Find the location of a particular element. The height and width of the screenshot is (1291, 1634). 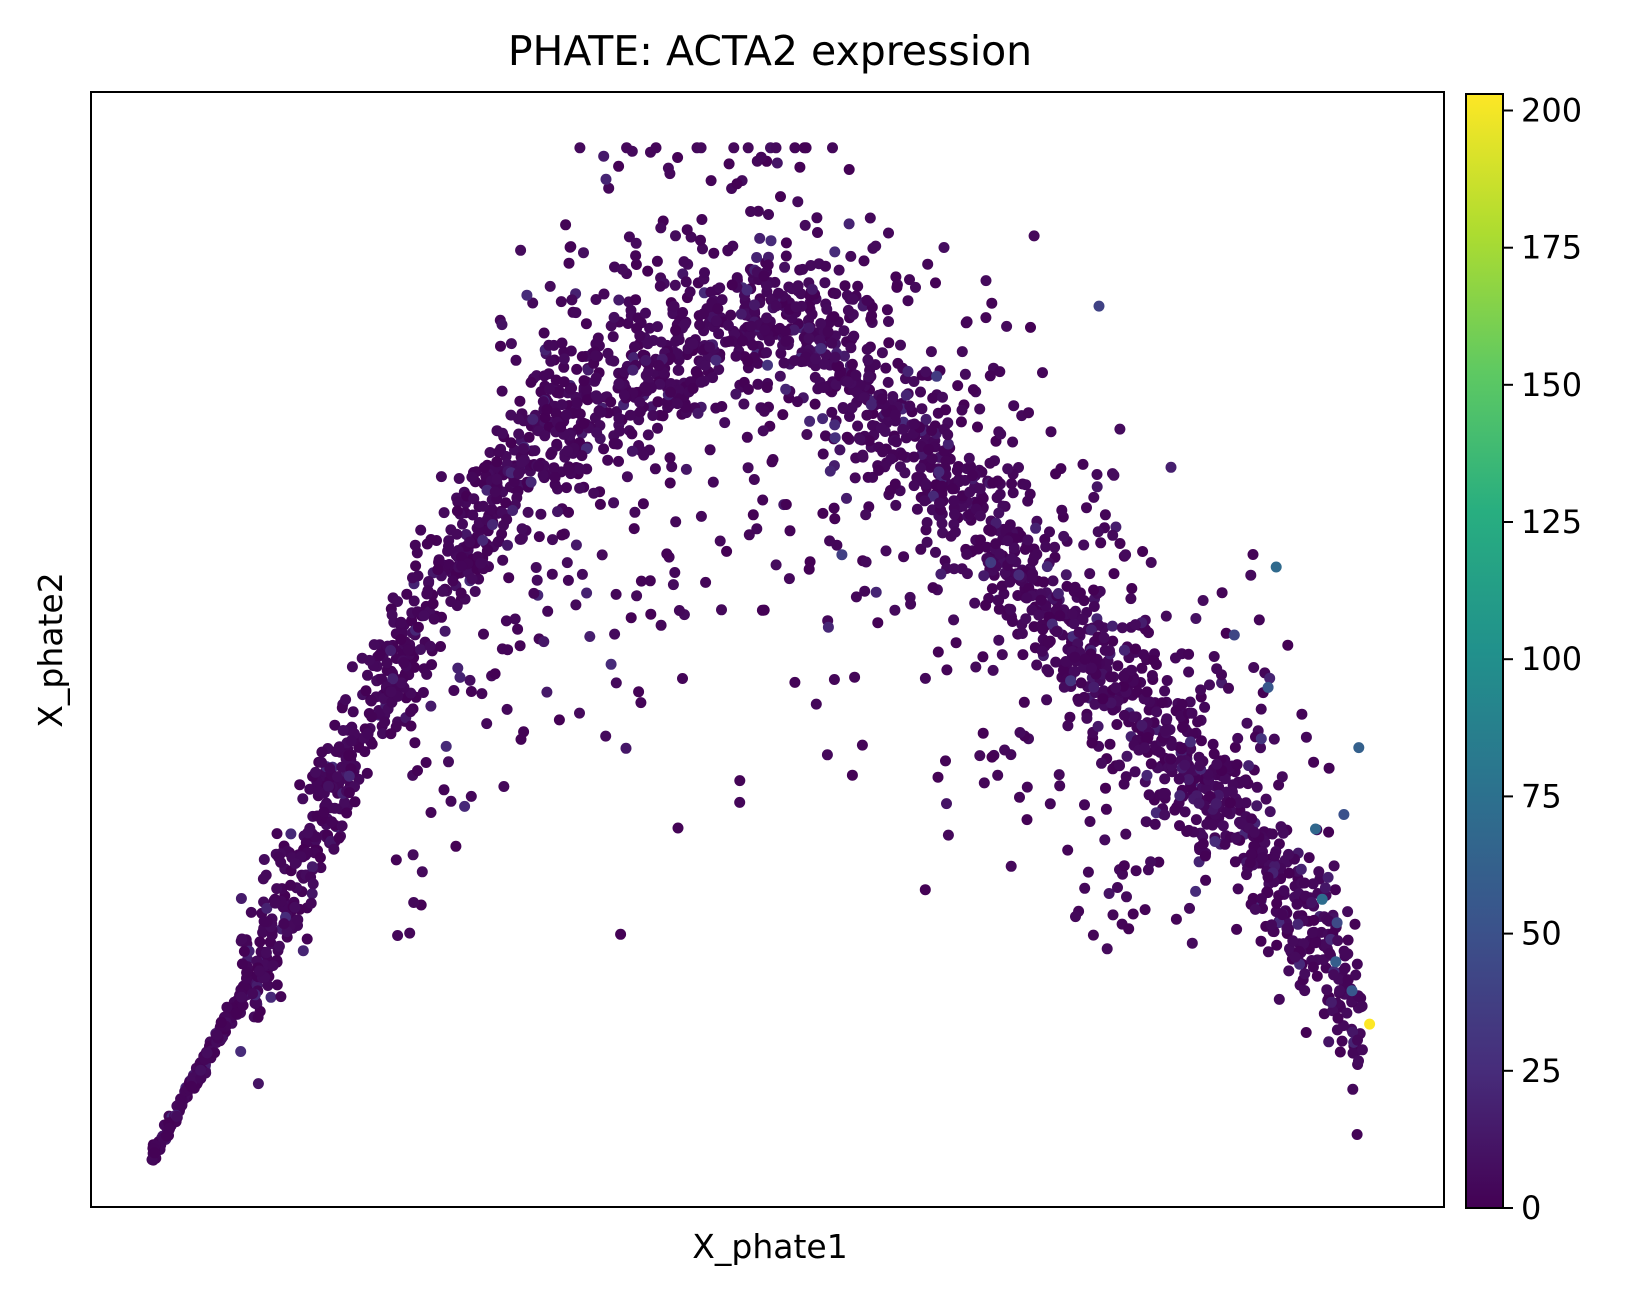

colorbar is located at coordinates (1484, 651).